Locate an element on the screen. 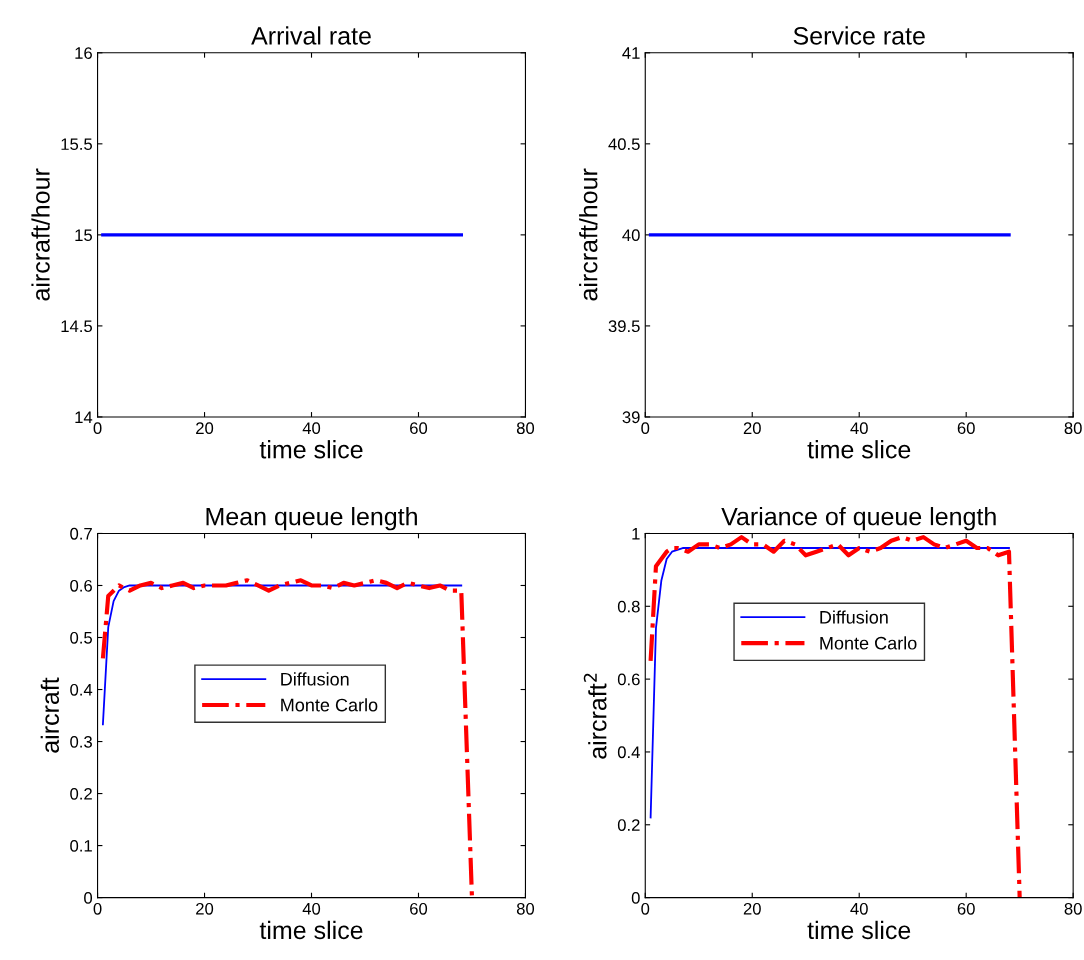 Image resolution: width=1084 pixels, height=960 pixels. chart-title: Variance of queue length is located at coordinates (858, 519).